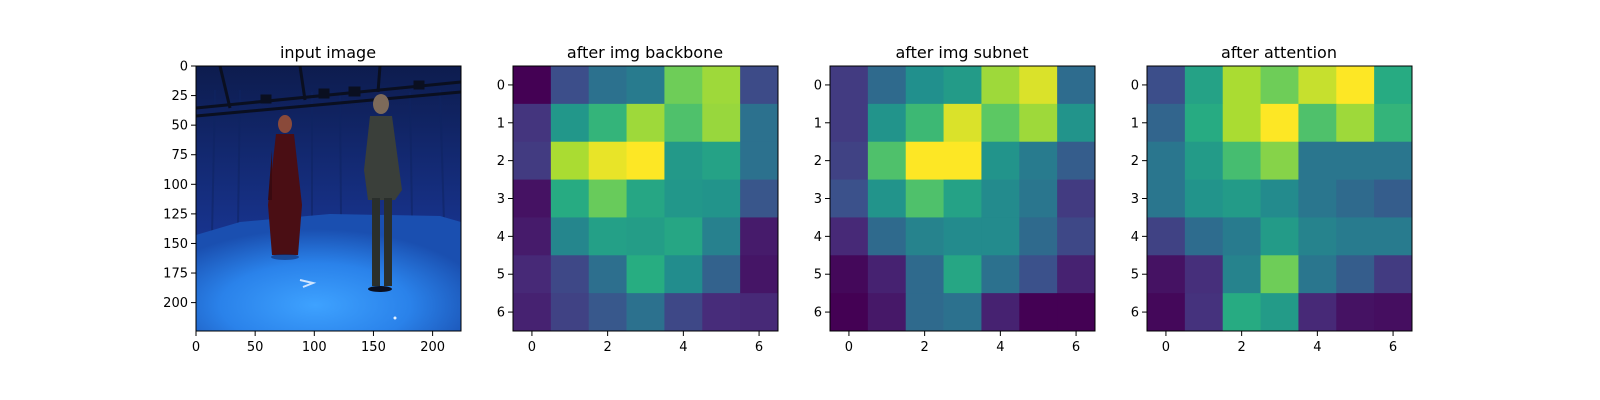 This screenshot has width=1600, height=400. What do you see at coordinates (175, 244) in the screenshot?
I see `y-tick-label: 150` at bounding box center [175, 244].